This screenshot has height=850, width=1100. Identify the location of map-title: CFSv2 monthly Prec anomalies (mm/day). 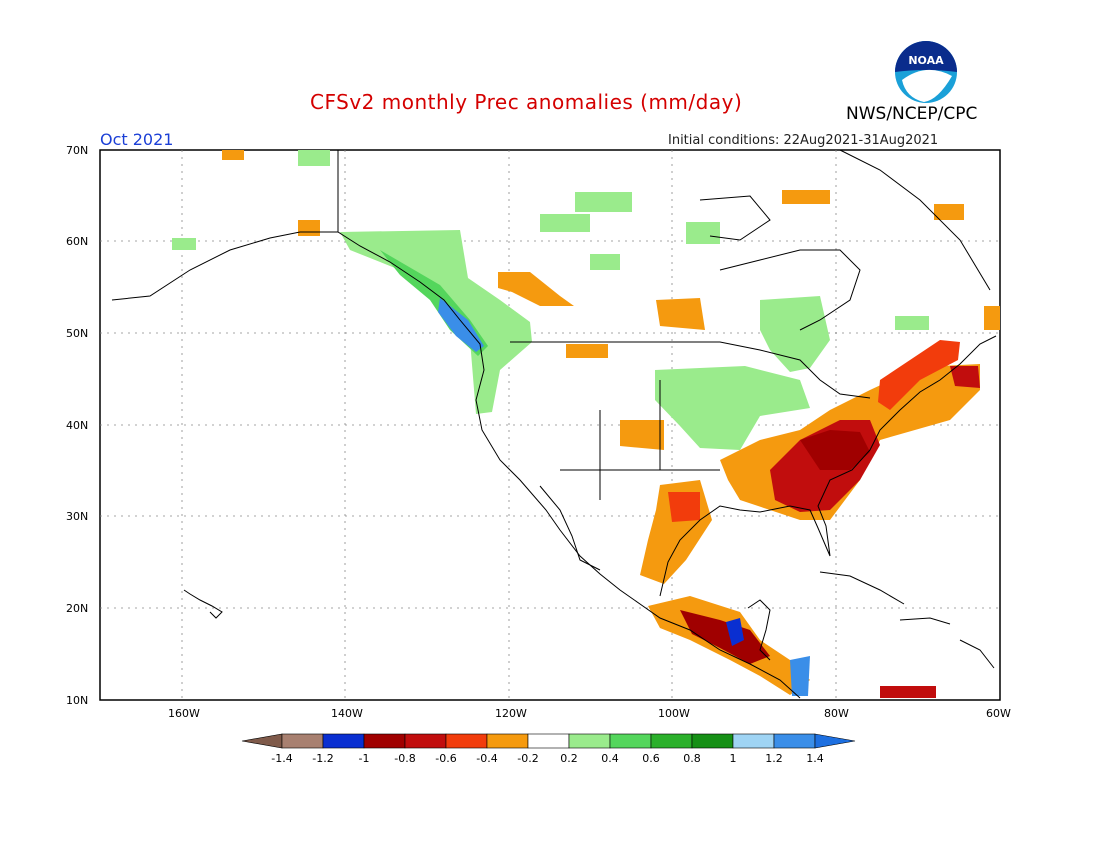
(526, 102).